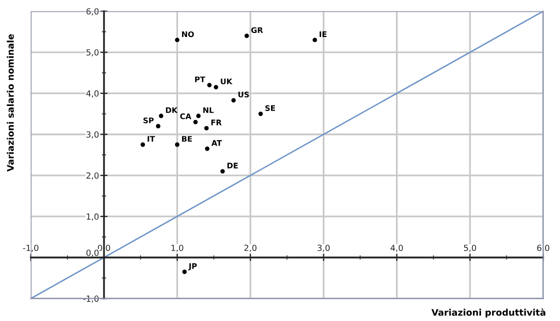 The height and width of the screenshot is (321, 560). Describe the element at coordinates (396, 248) in the screenshot. I see `x-tick-label: 4,0` at that location.